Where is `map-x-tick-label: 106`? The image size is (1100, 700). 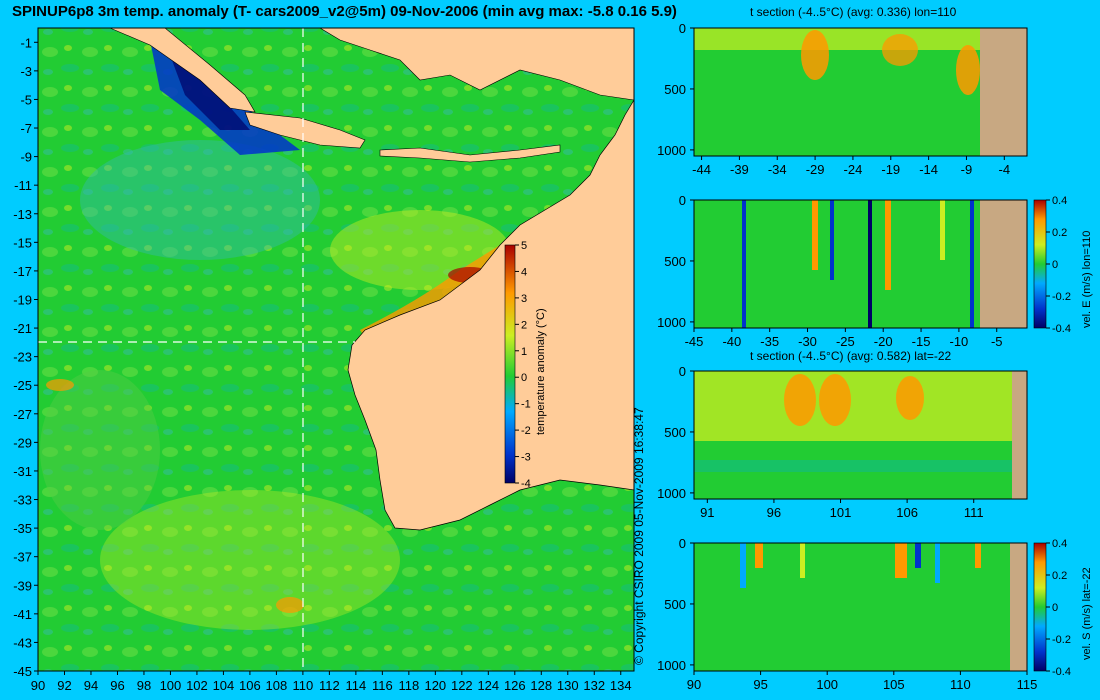
map-x-tick-label: 106 is located at coordinates (250, 685).